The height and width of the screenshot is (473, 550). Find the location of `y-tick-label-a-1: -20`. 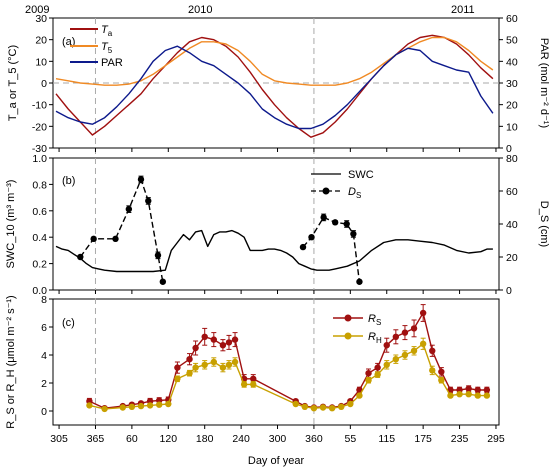

y-tick-label-a-1: -20 is located at coordinates (39, 127).